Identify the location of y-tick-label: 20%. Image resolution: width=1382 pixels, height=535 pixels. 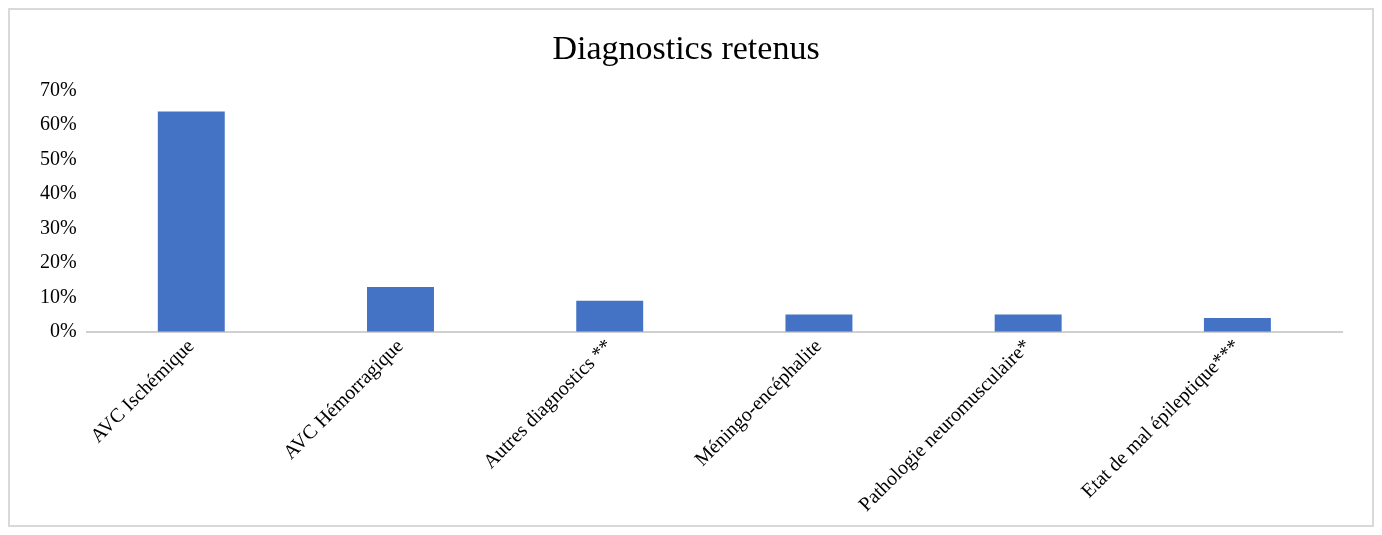
(58, 261).